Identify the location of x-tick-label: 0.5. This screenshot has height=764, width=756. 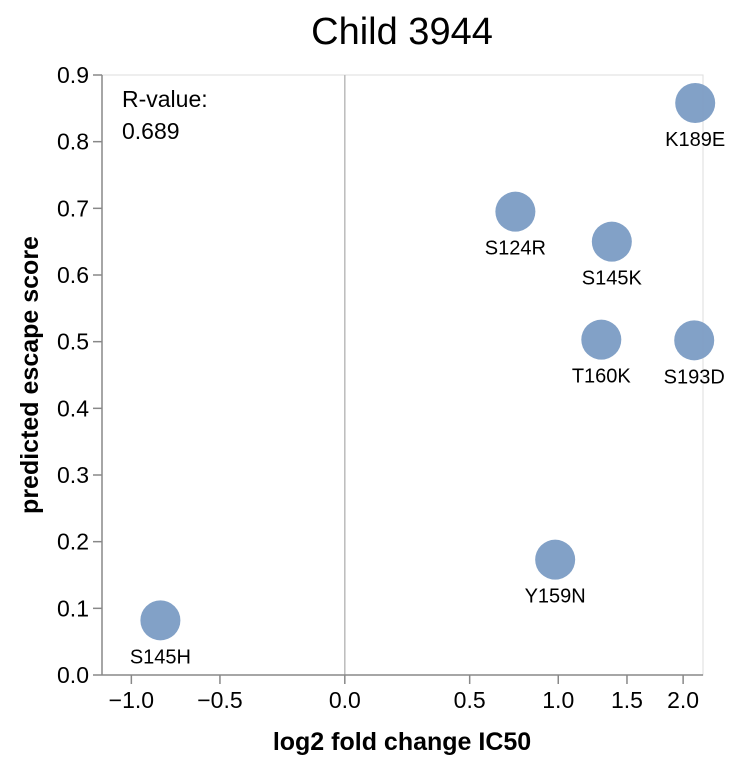
(470, 700).